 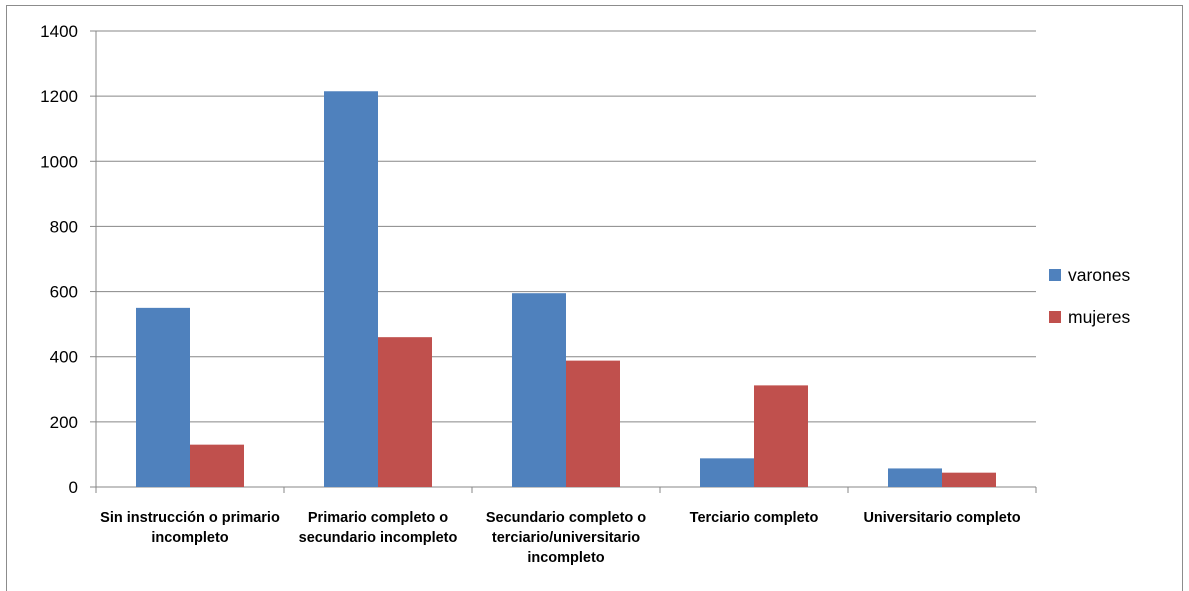 I want to click on y-tick-label: 1400, so click(x=59, y=31).